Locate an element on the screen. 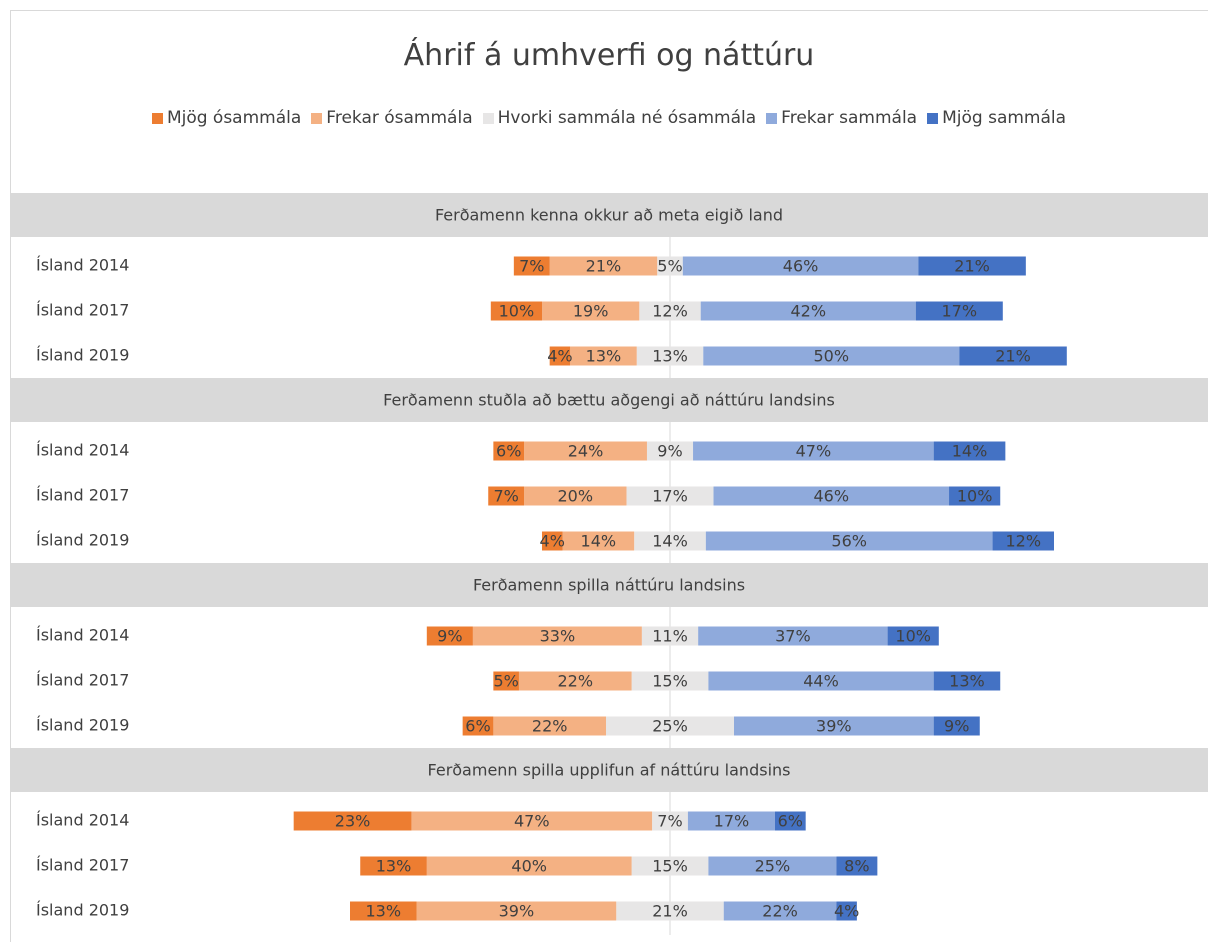 Image resolution: width=1208 pixels, height=942 pixels. data-label: 44% is located at coordinates (821, 681).